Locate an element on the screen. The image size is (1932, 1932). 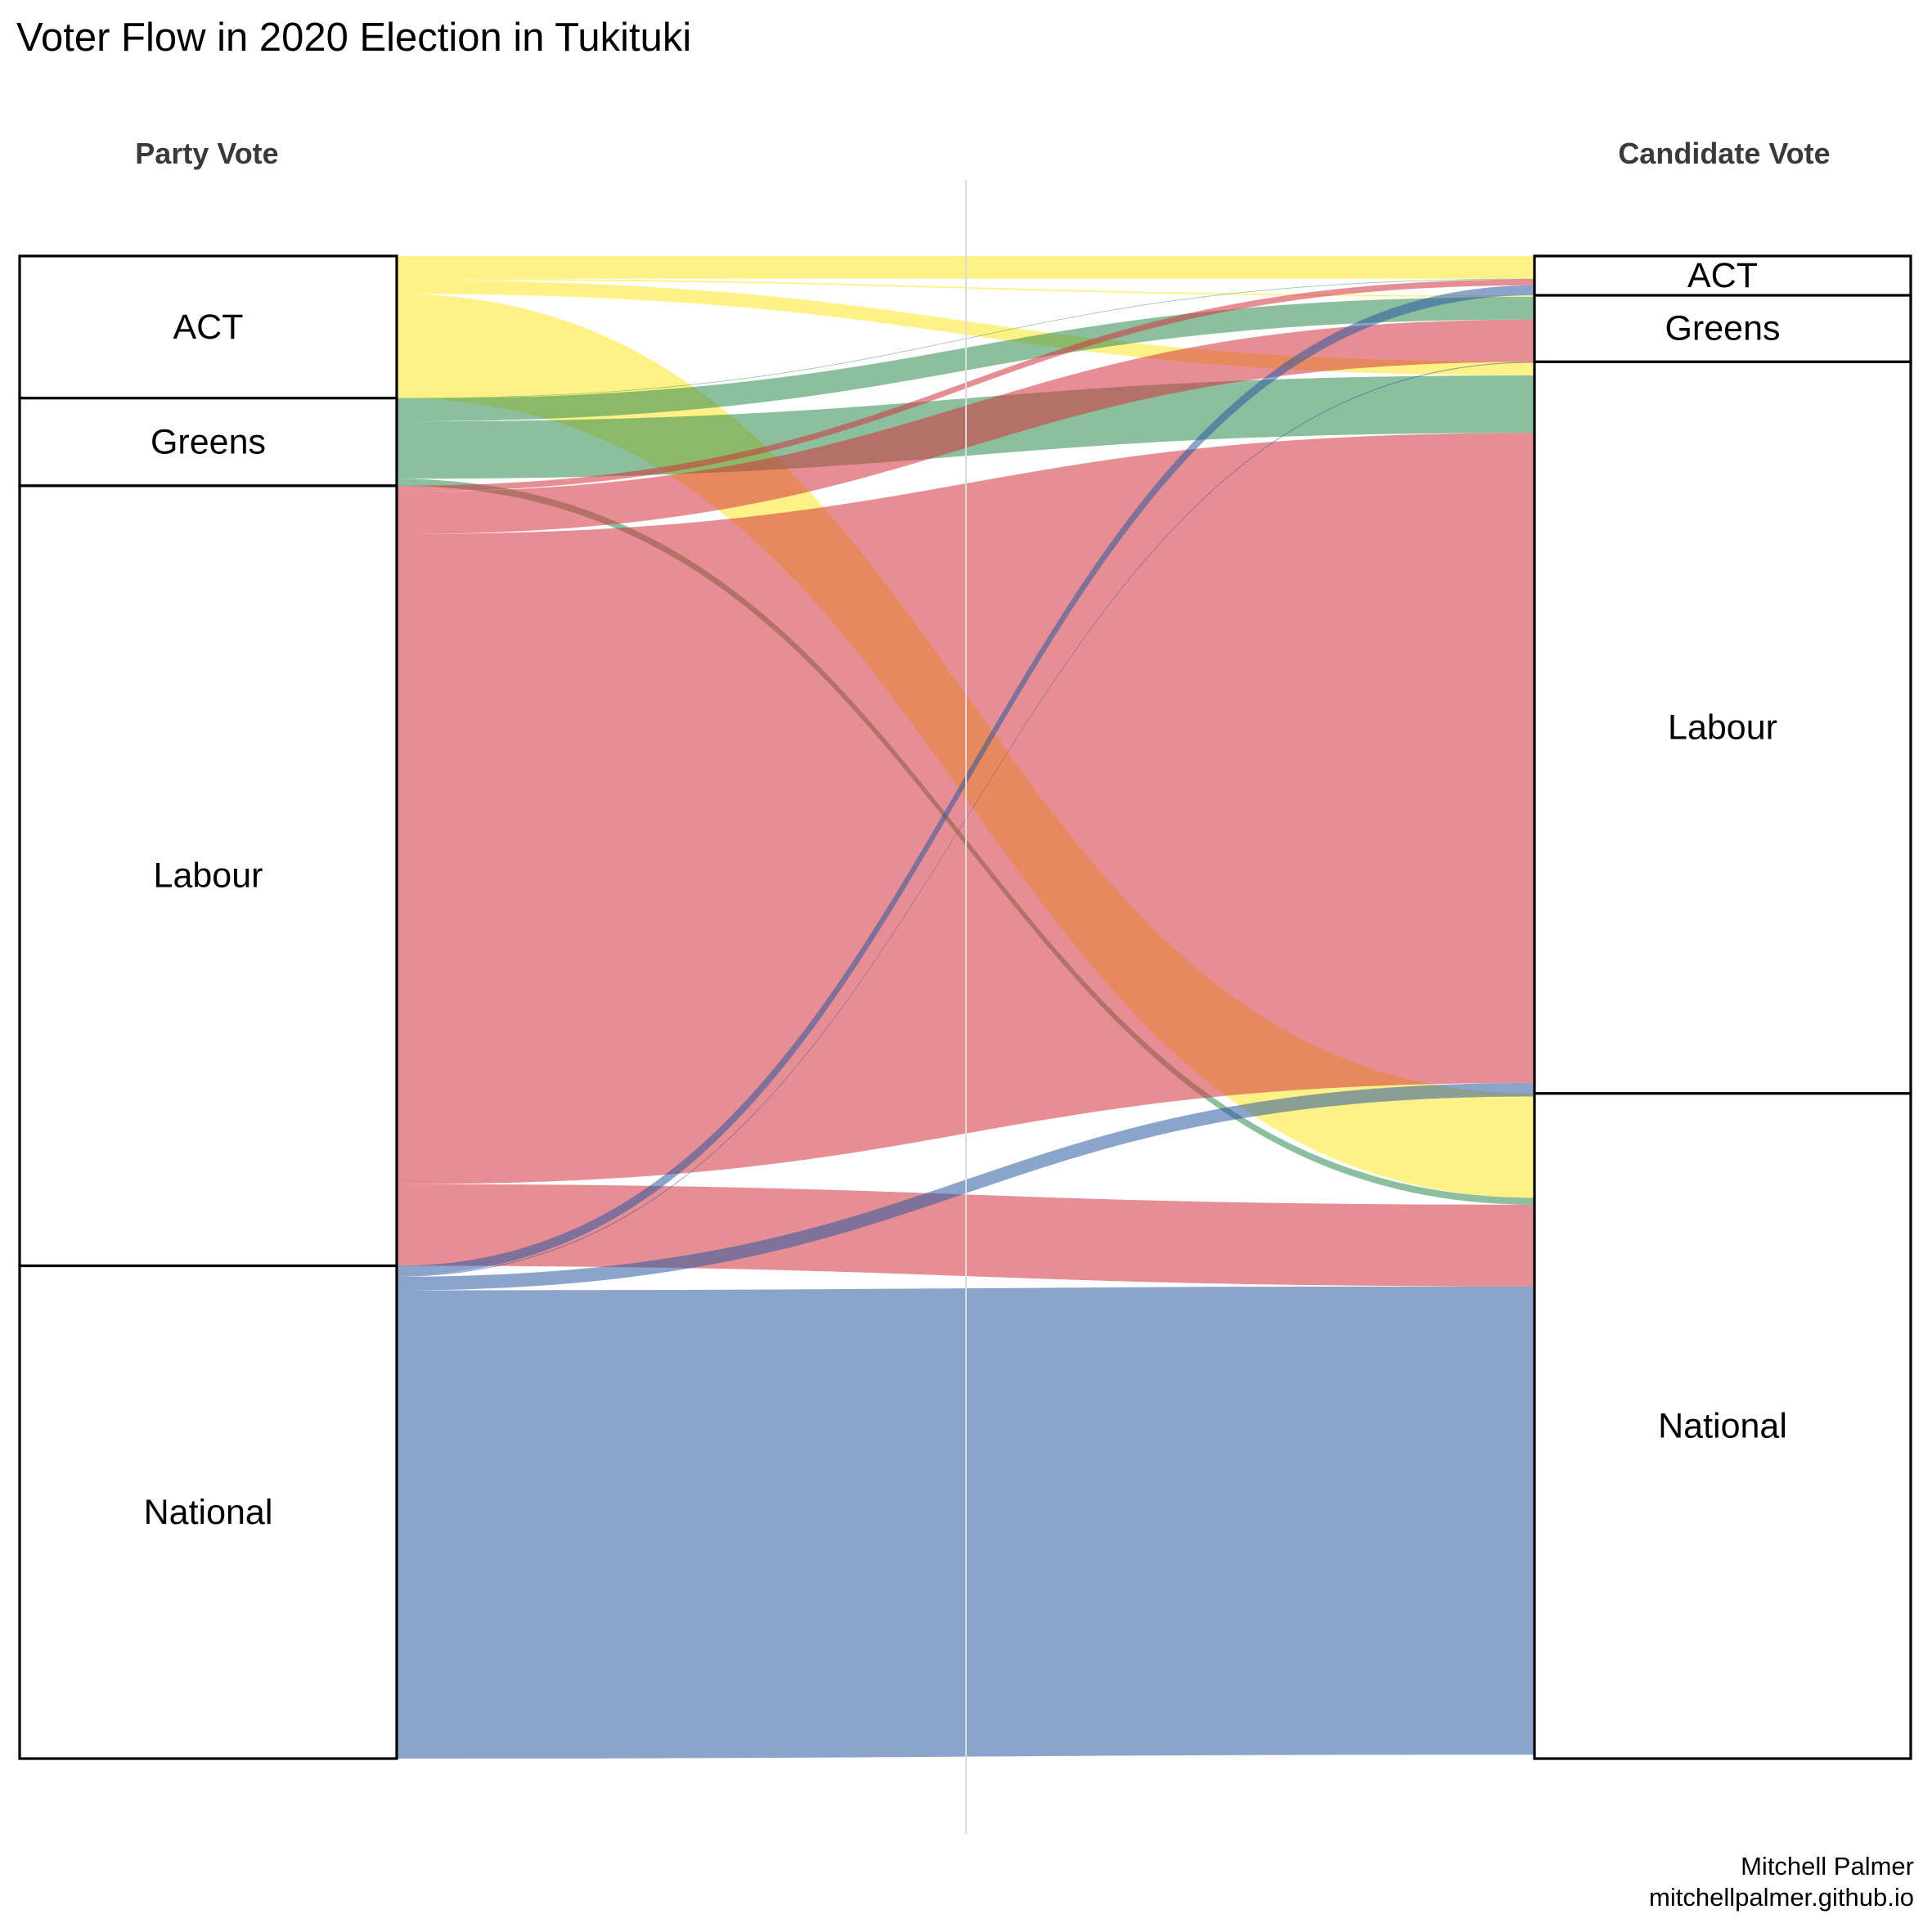
left-node-label-labour: Labour is located at coordinates (209, 876).